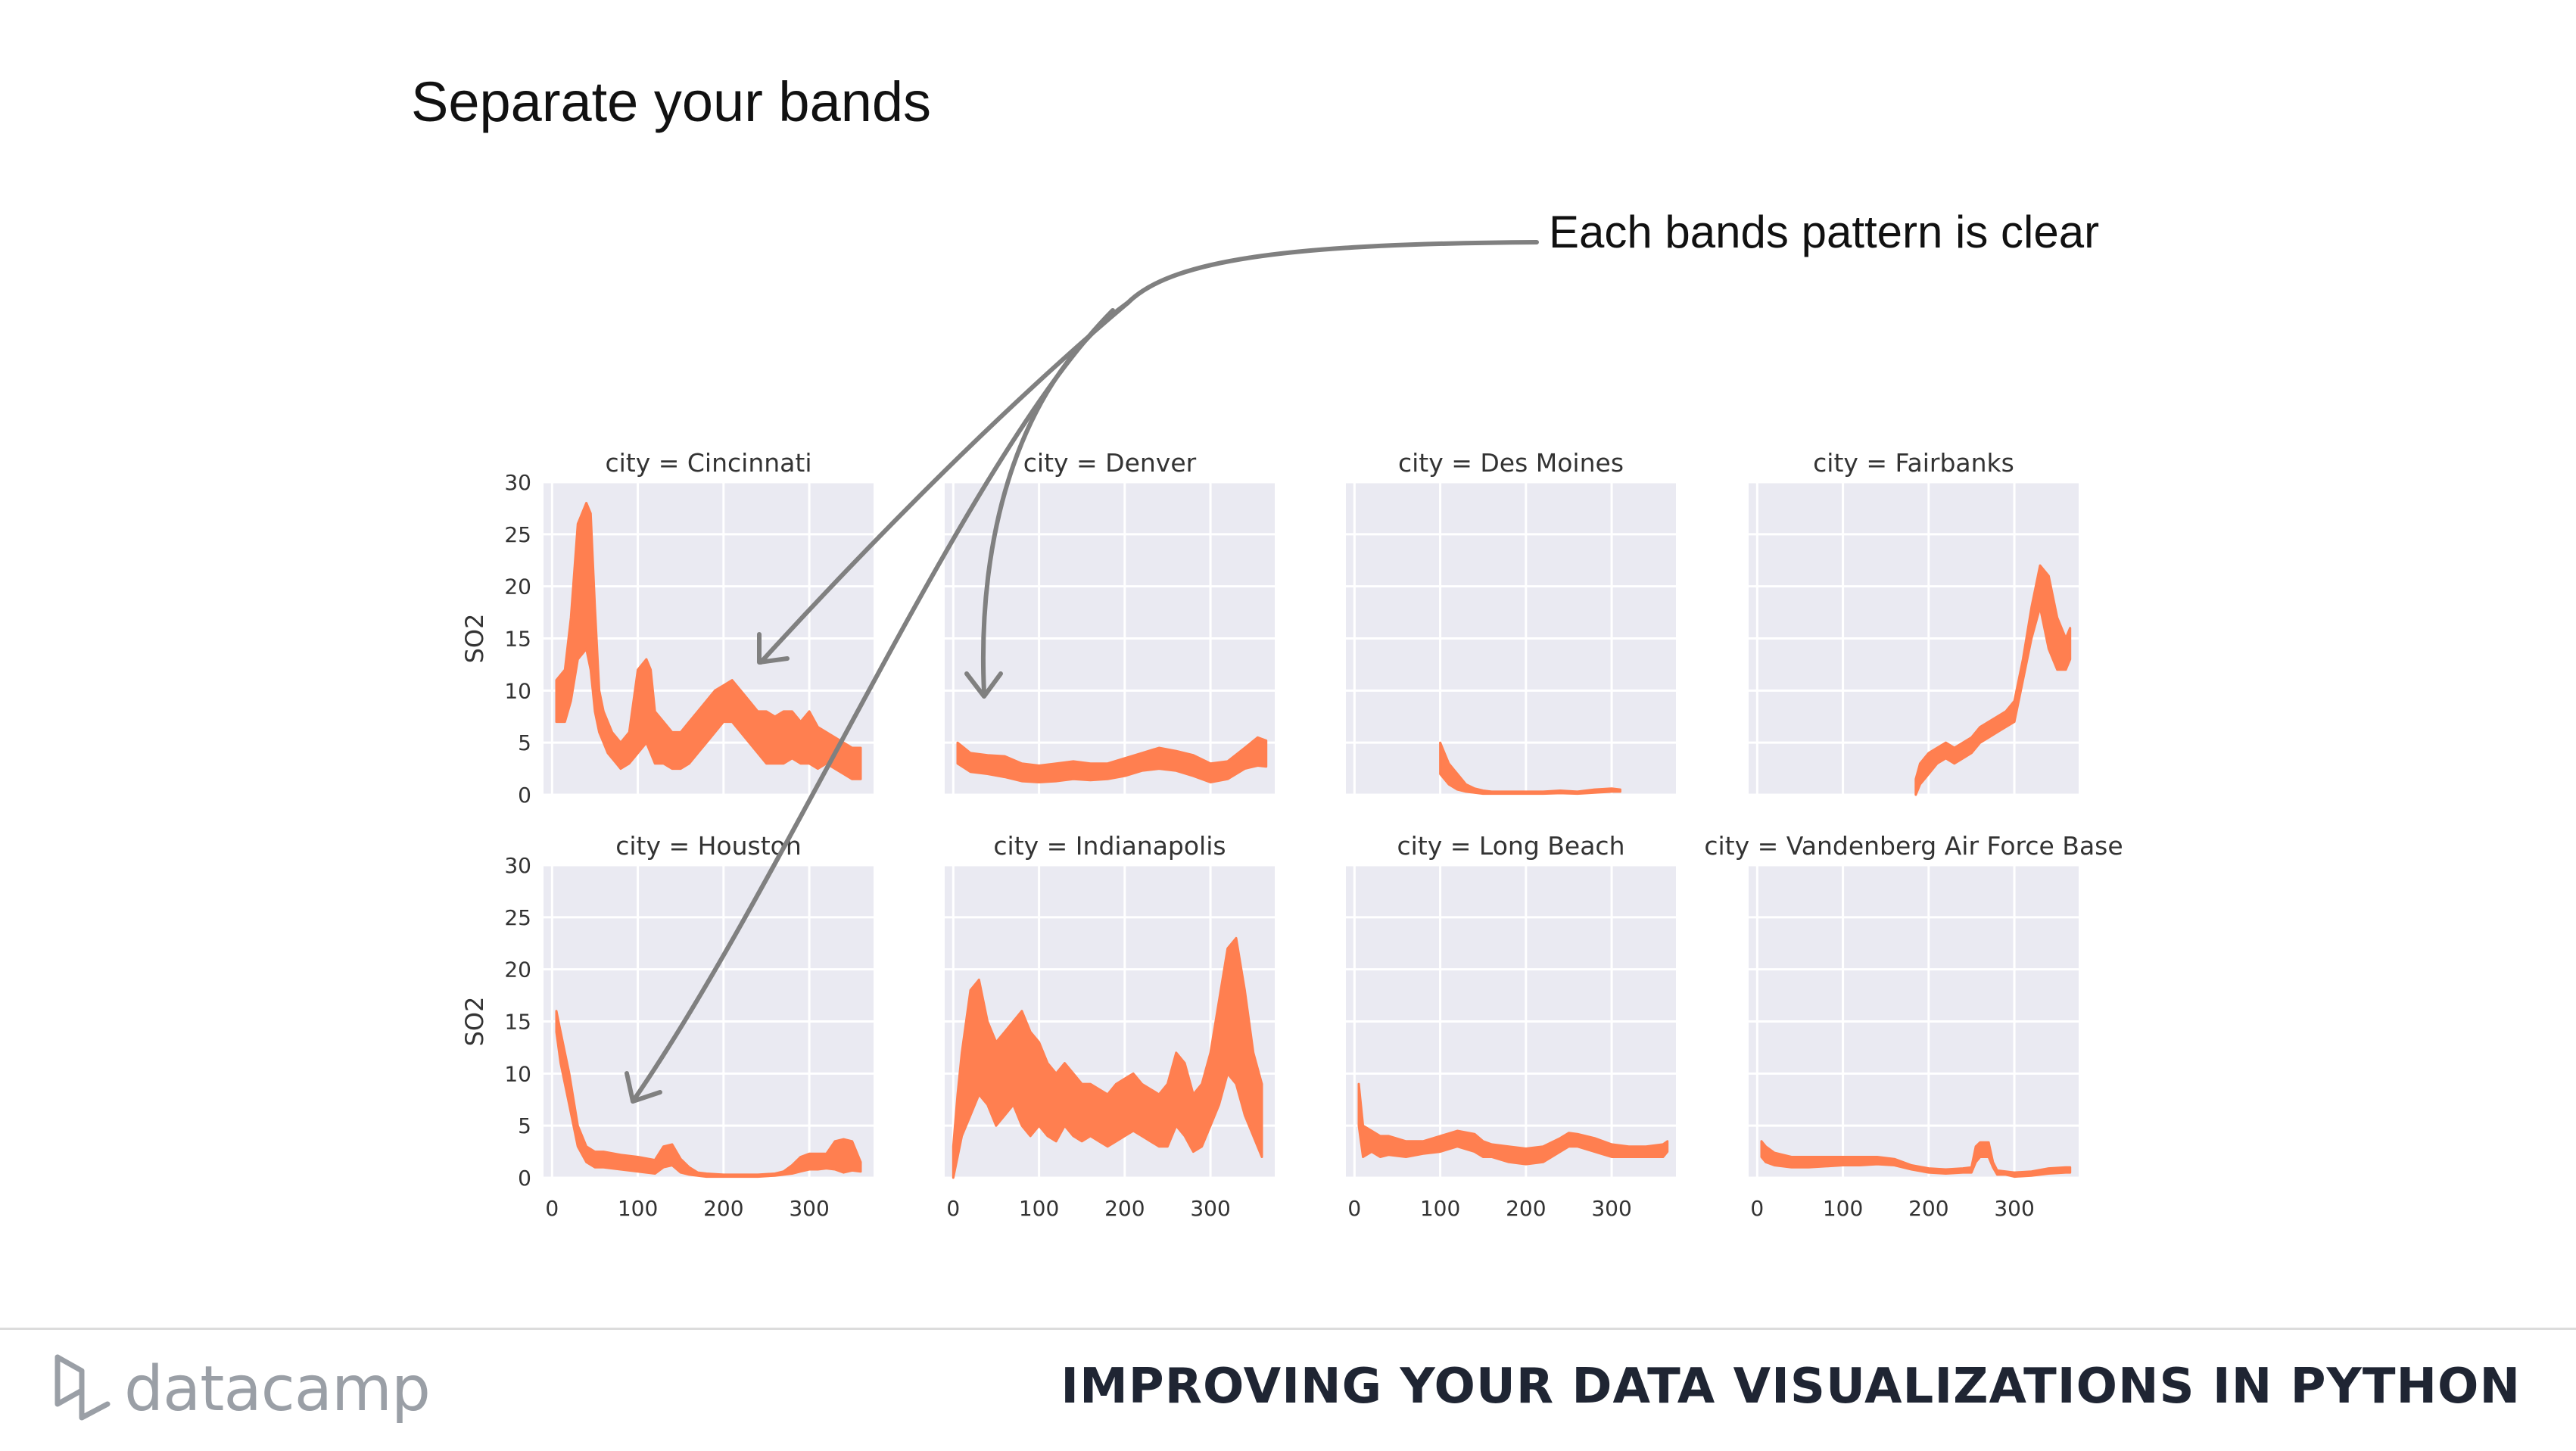  Describe the element at coordinates (1110, 463) in the screenshot. I see `panel-title: city = Denver` at that location.